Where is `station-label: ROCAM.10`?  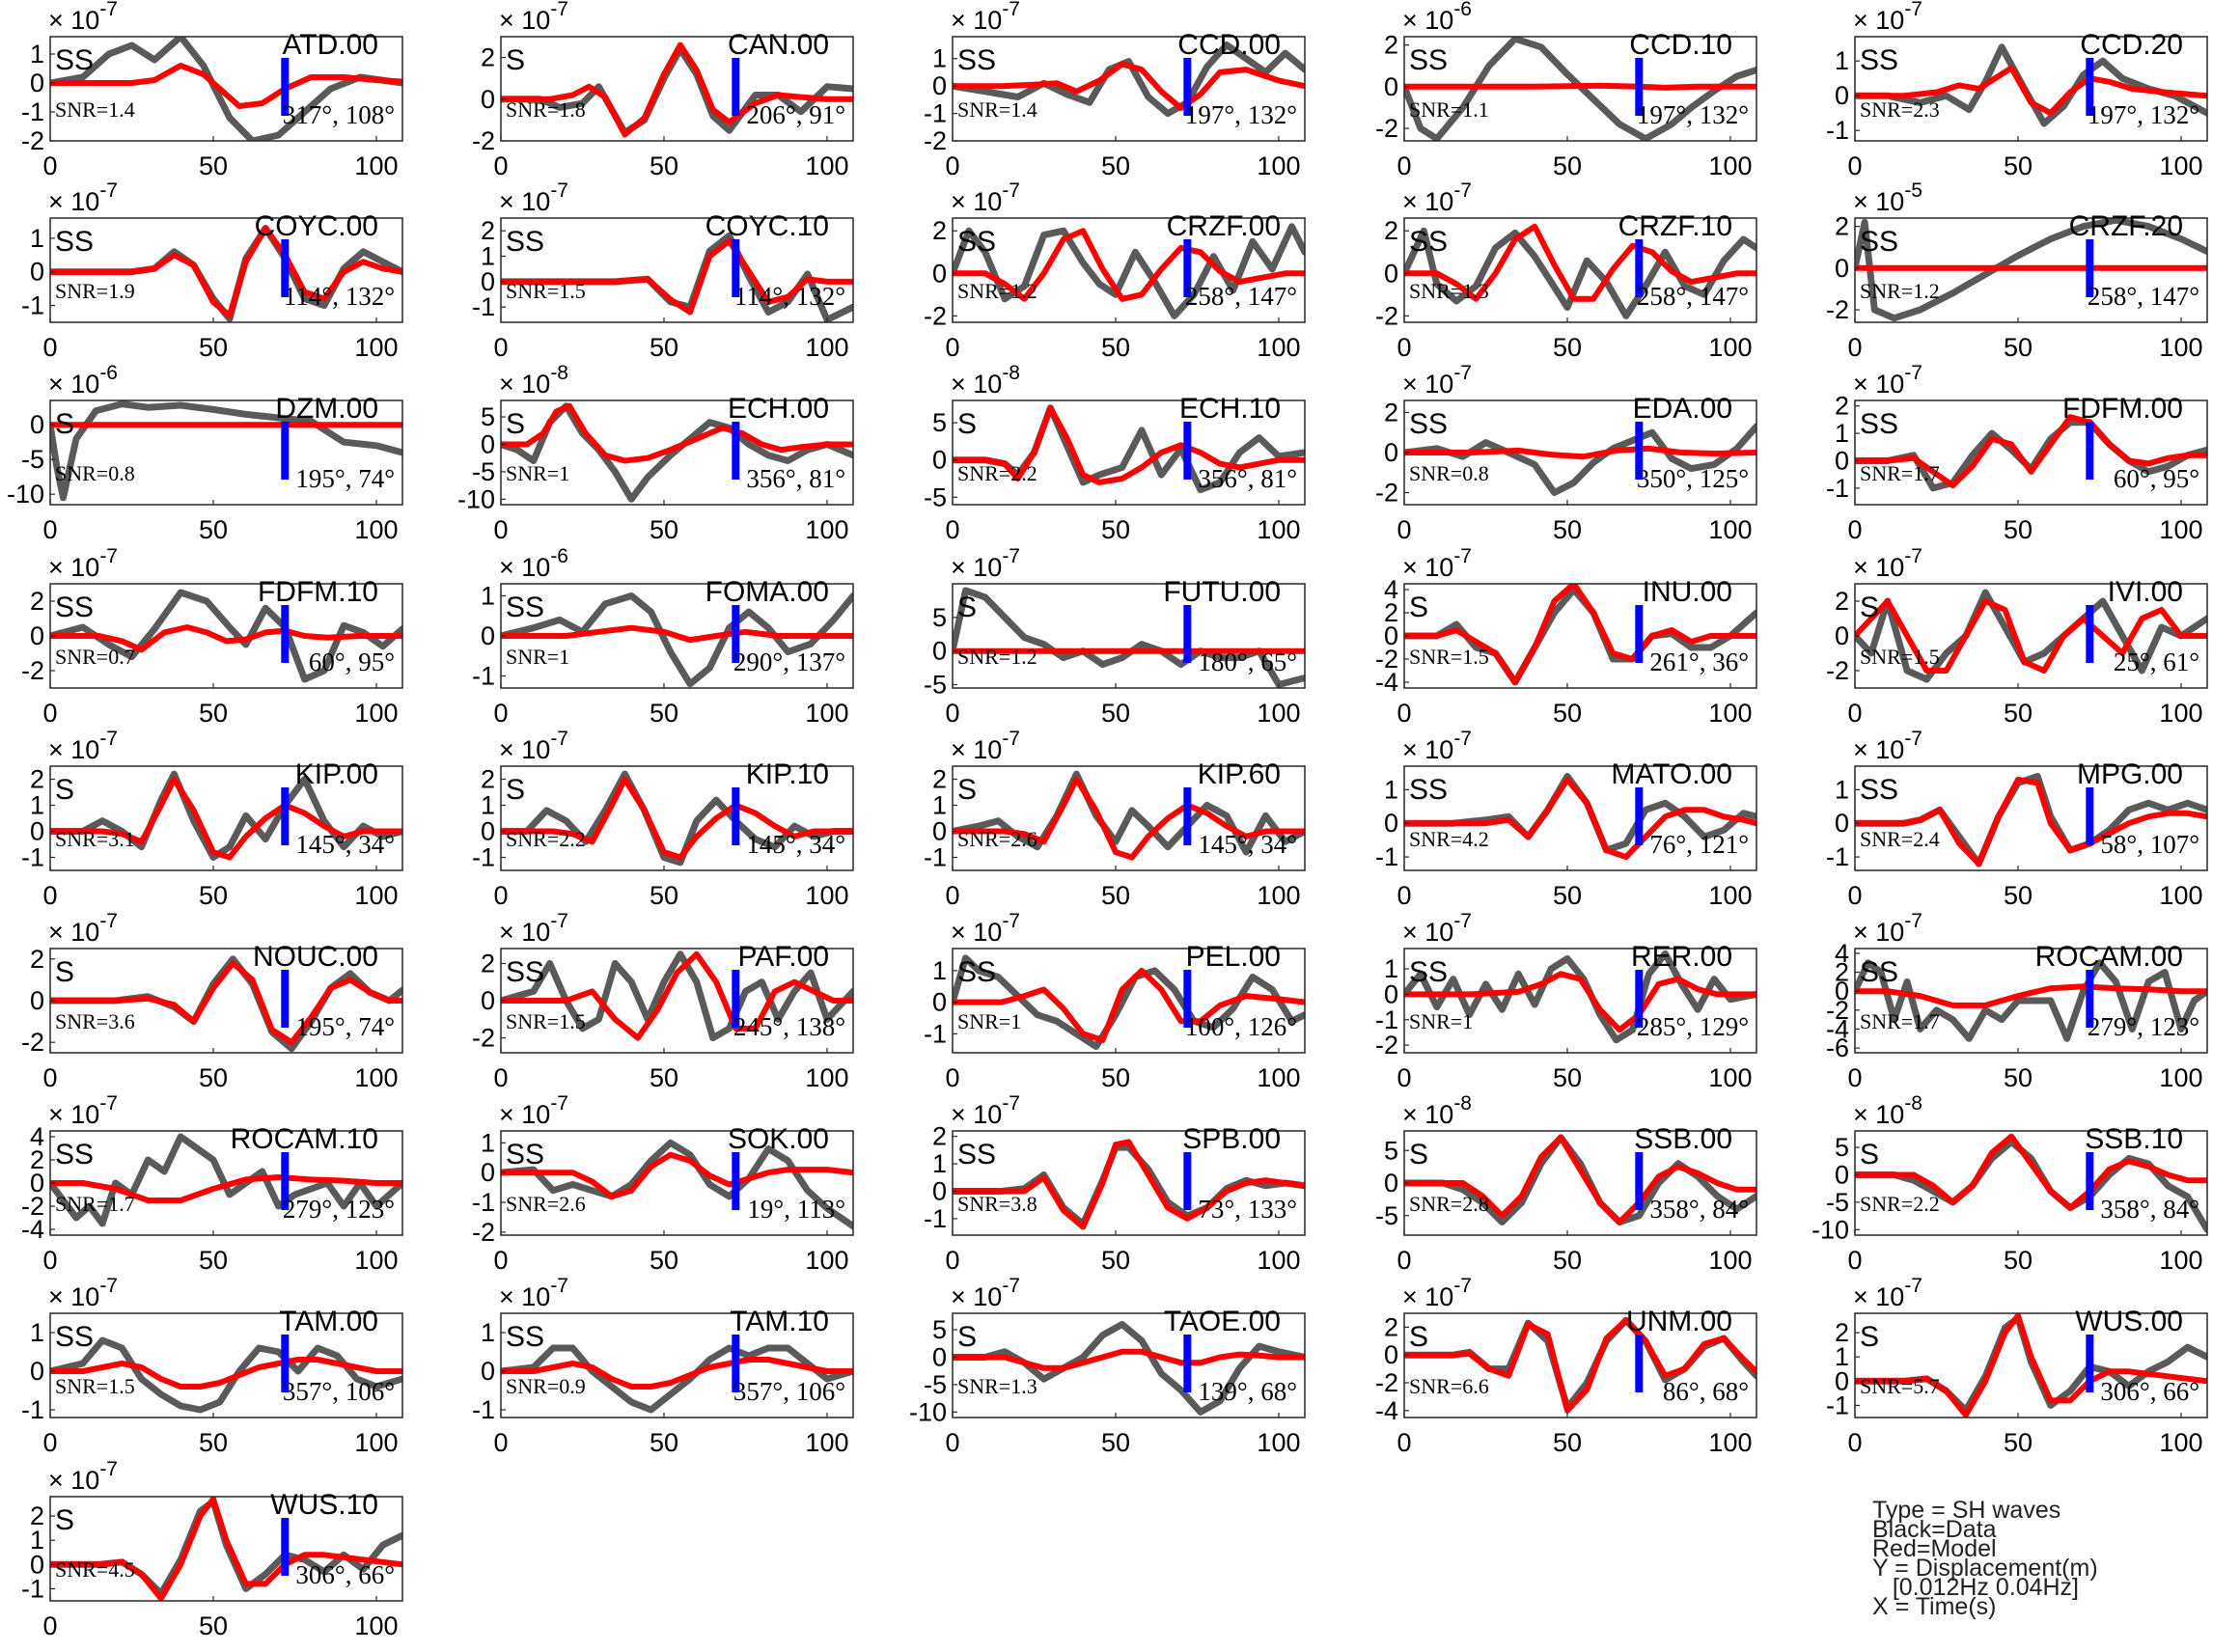
station-label: ROCAM.10 is located at coordinates (304, 1139).